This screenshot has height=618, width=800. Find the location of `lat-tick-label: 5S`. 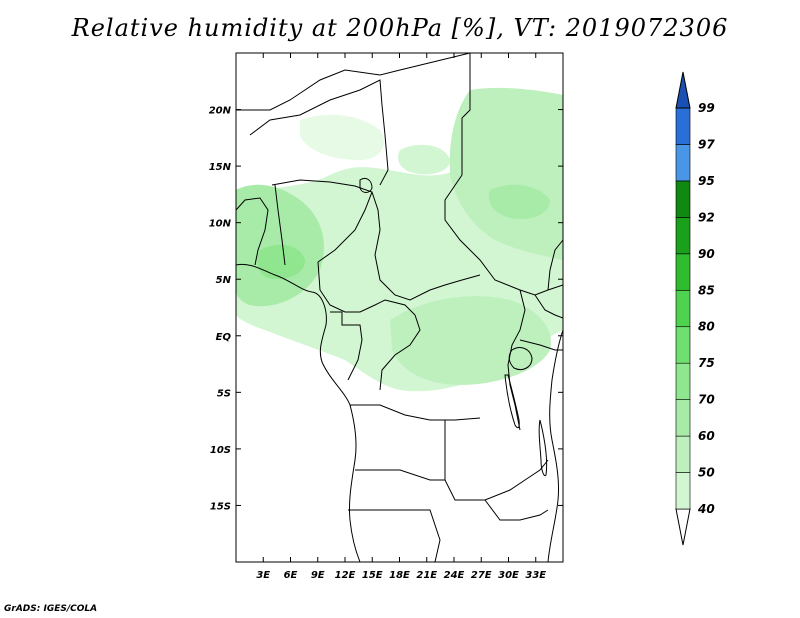

lat-tick-label: 5S is located at coordinates (224, 393).